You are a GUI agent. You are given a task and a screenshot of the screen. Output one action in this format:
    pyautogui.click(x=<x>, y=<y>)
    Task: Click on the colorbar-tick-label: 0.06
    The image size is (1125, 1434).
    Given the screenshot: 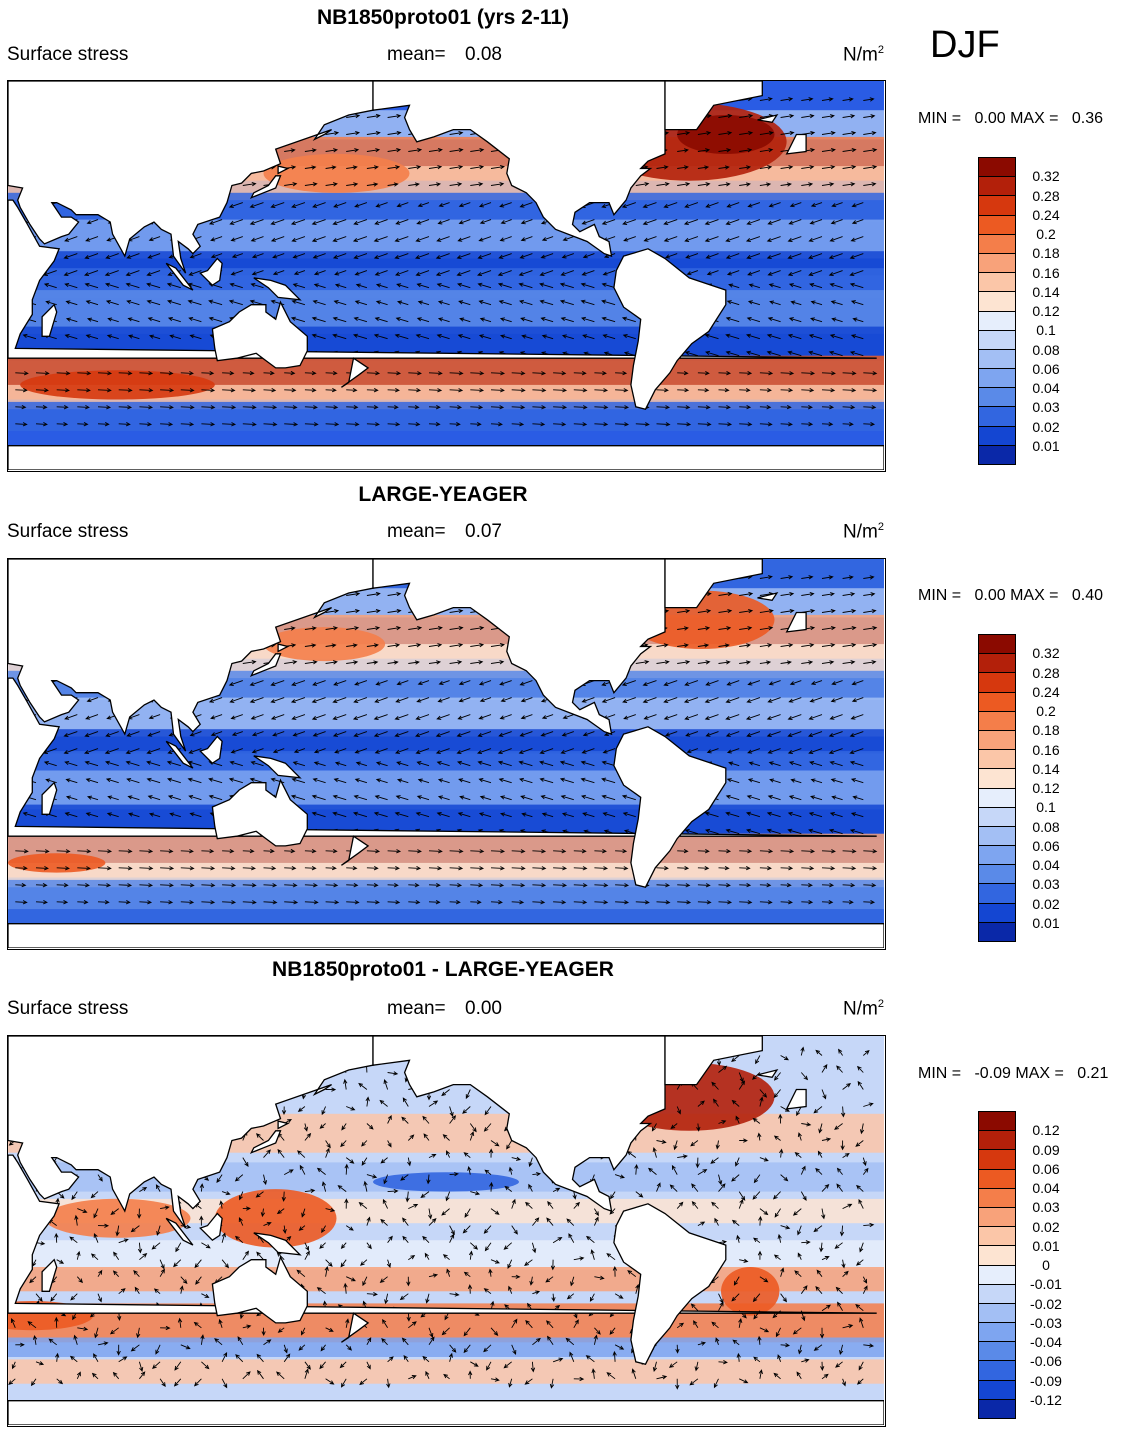 What is the action you would take?
    pyautogui.click(x=1046, y=845)
    